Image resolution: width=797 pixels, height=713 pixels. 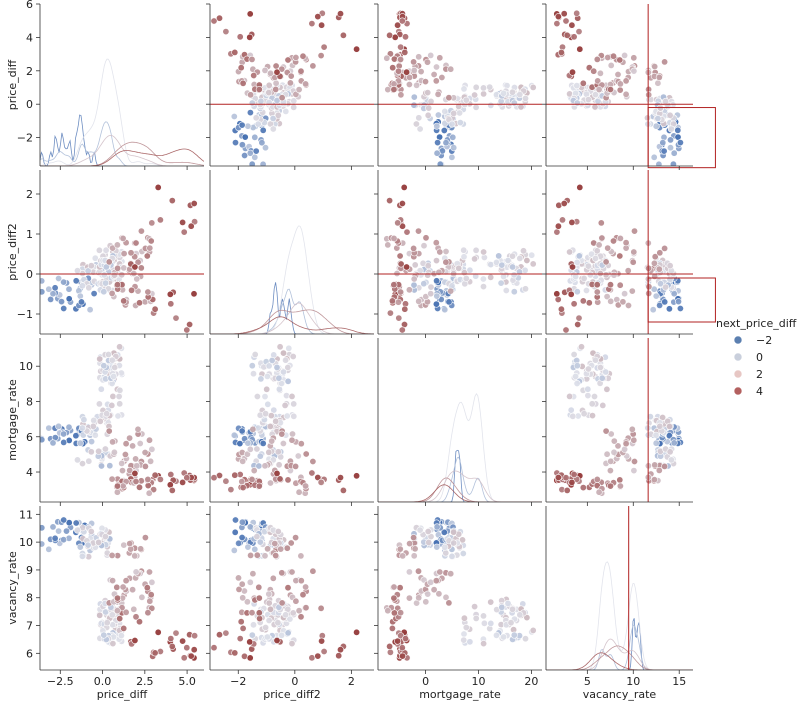 What do you see at coordinates (619, 657) in the screenshot?
I see `kde-curve` at bounding box center [619, 657].